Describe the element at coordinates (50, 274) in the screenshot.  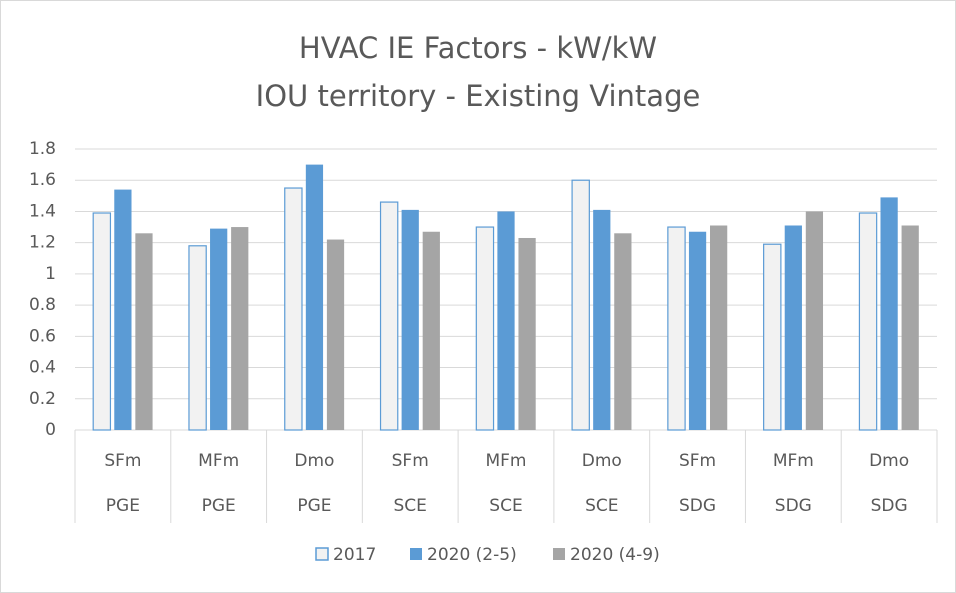
I see `y-tick-label: 1` at that location.